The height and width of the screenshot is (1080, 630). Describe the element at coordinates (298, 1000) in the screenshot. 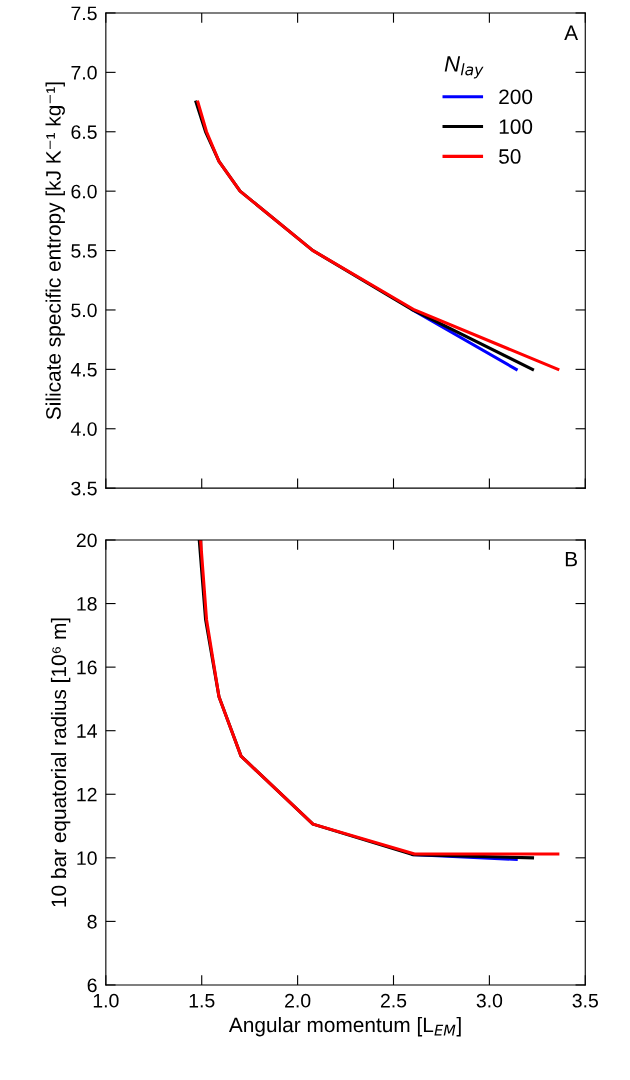

I see `x-tick-label: 2.0` at that location.